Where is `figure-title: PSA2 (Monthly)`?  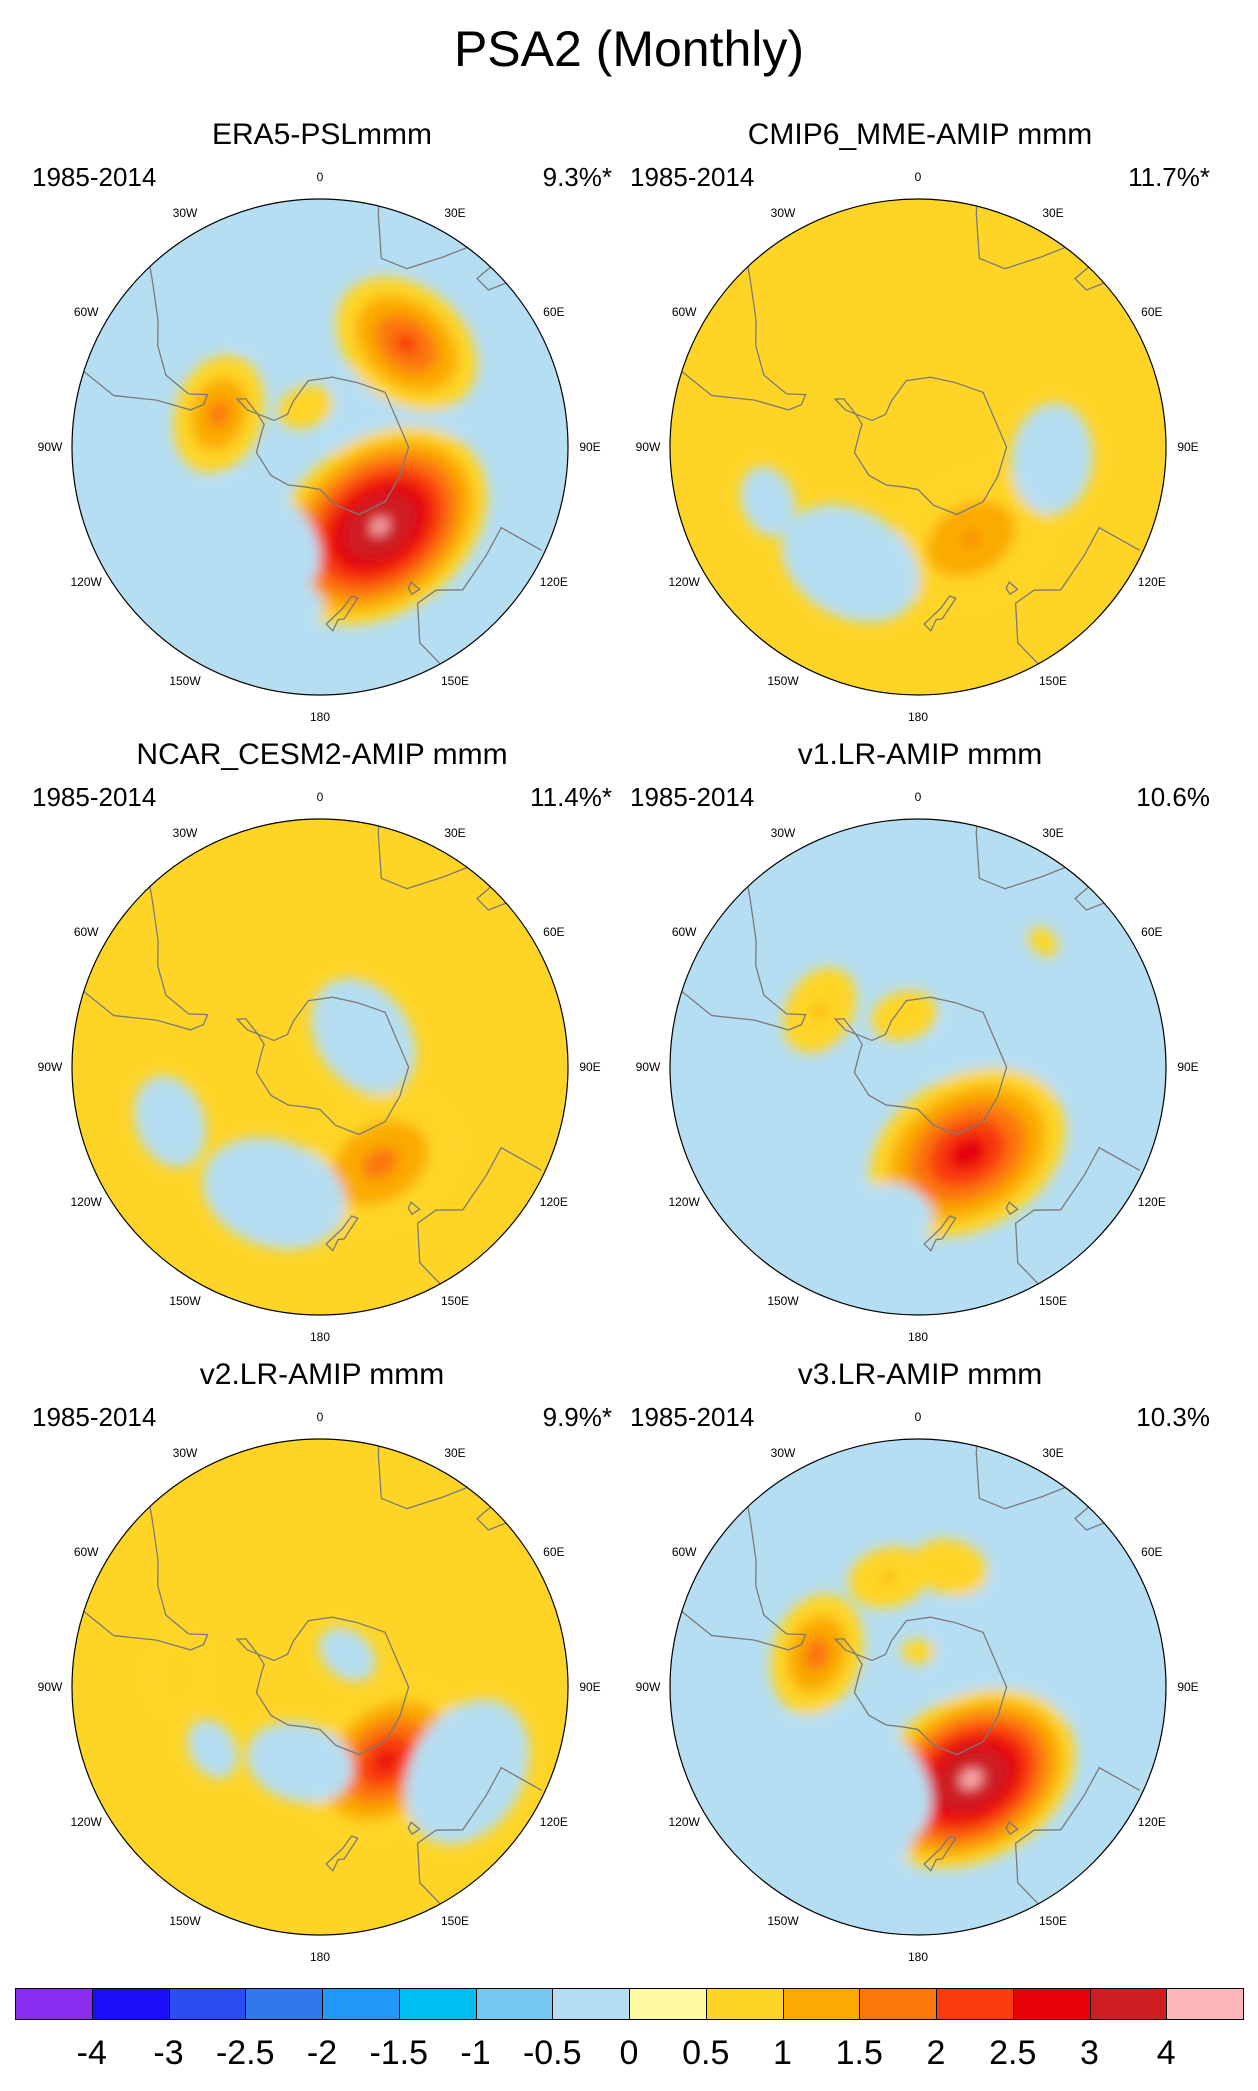 figure-title: PSA2 (Monthly) is located at coordinates (629, 49).